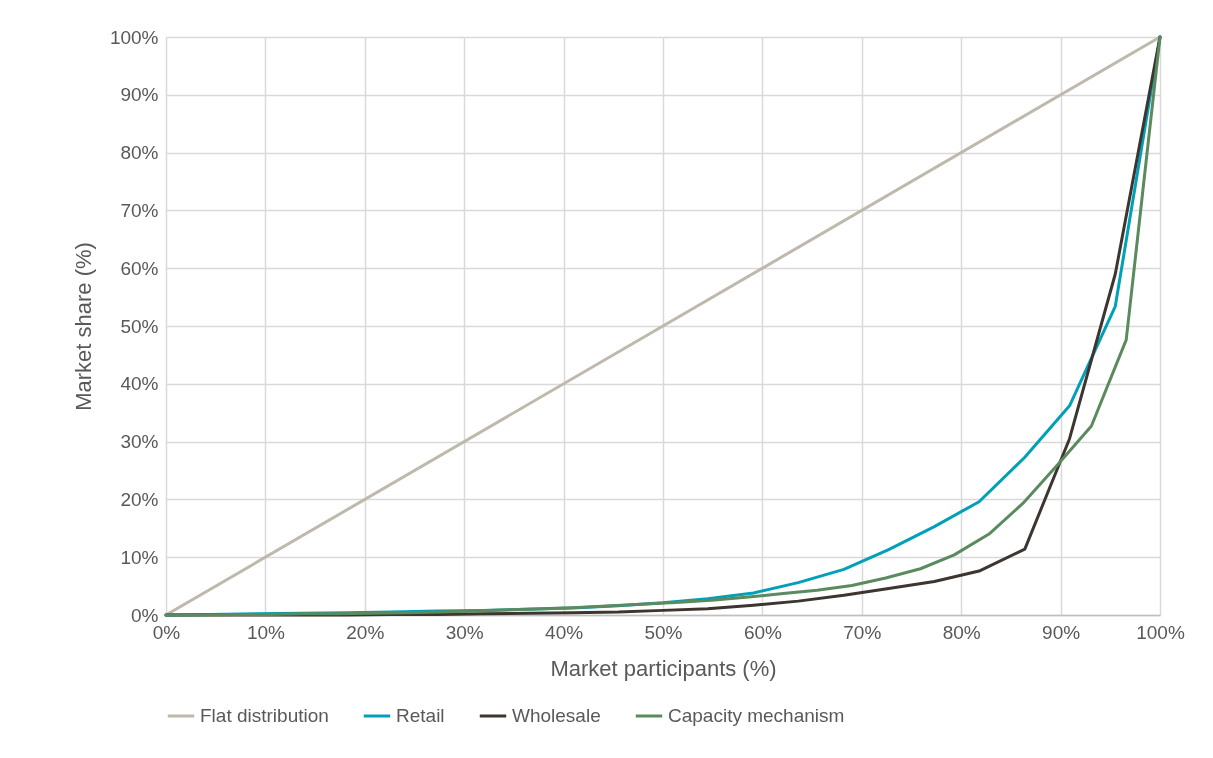 This screenshot has height=758, width=1213. What do you see at coordinates (139, 557) in the screenshot?
I see `y-tick-label: 10%` at bounding box center [139, 557].